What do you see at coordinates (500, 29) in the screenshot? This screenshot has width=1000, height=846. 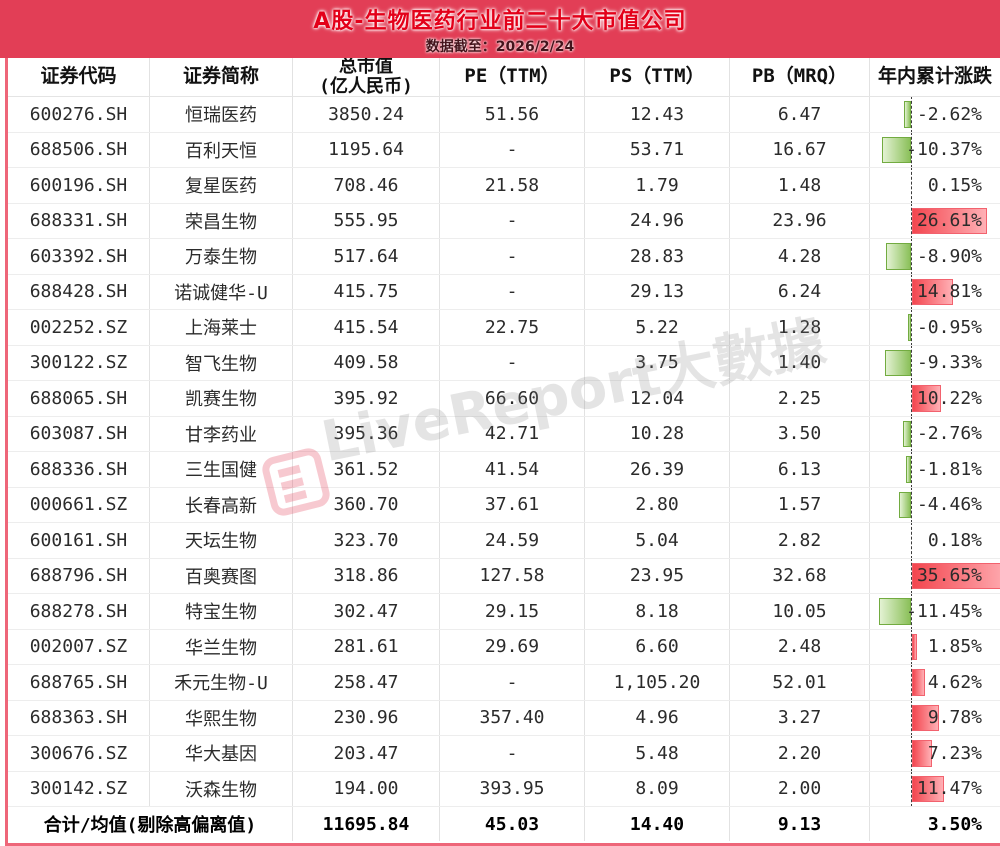 I see `title-banner: A股-生物医药行业前二十大市值公司 数据截至：2026/2/24` at bounding box center [500, 29].